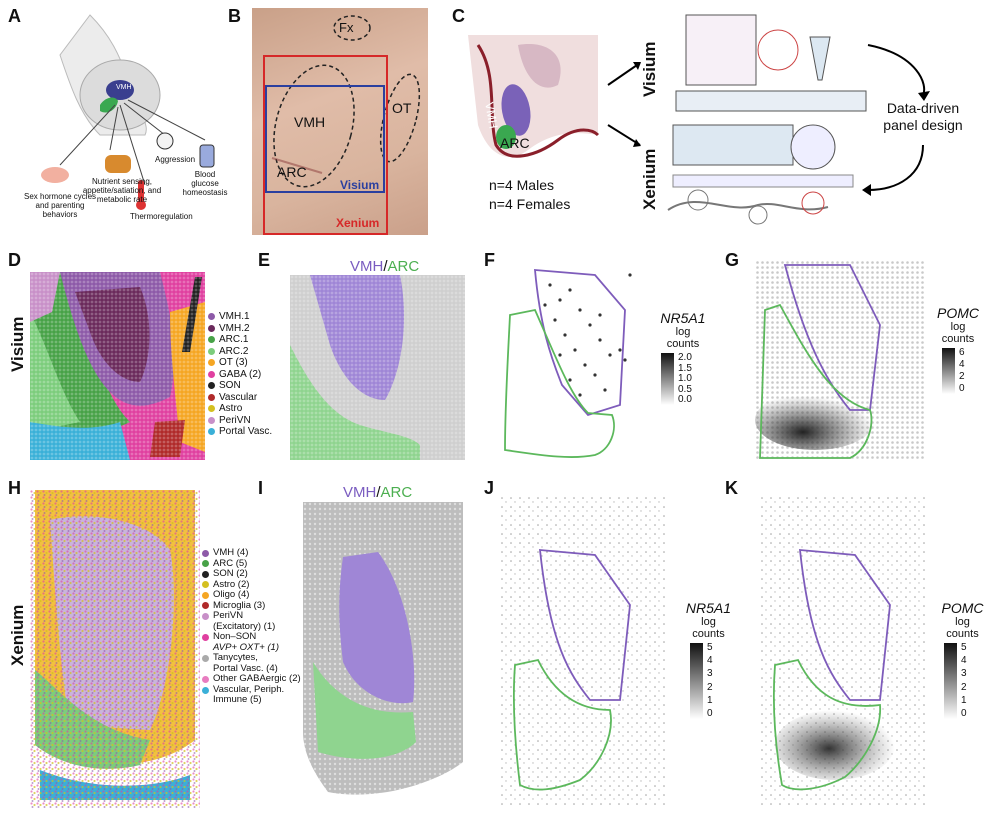 Image resolution: width=1000 pixels, height=815 pixels. Describe the element at coordinates (489, 260) in the screenshot. I see `panel-label-f: F` at that location.